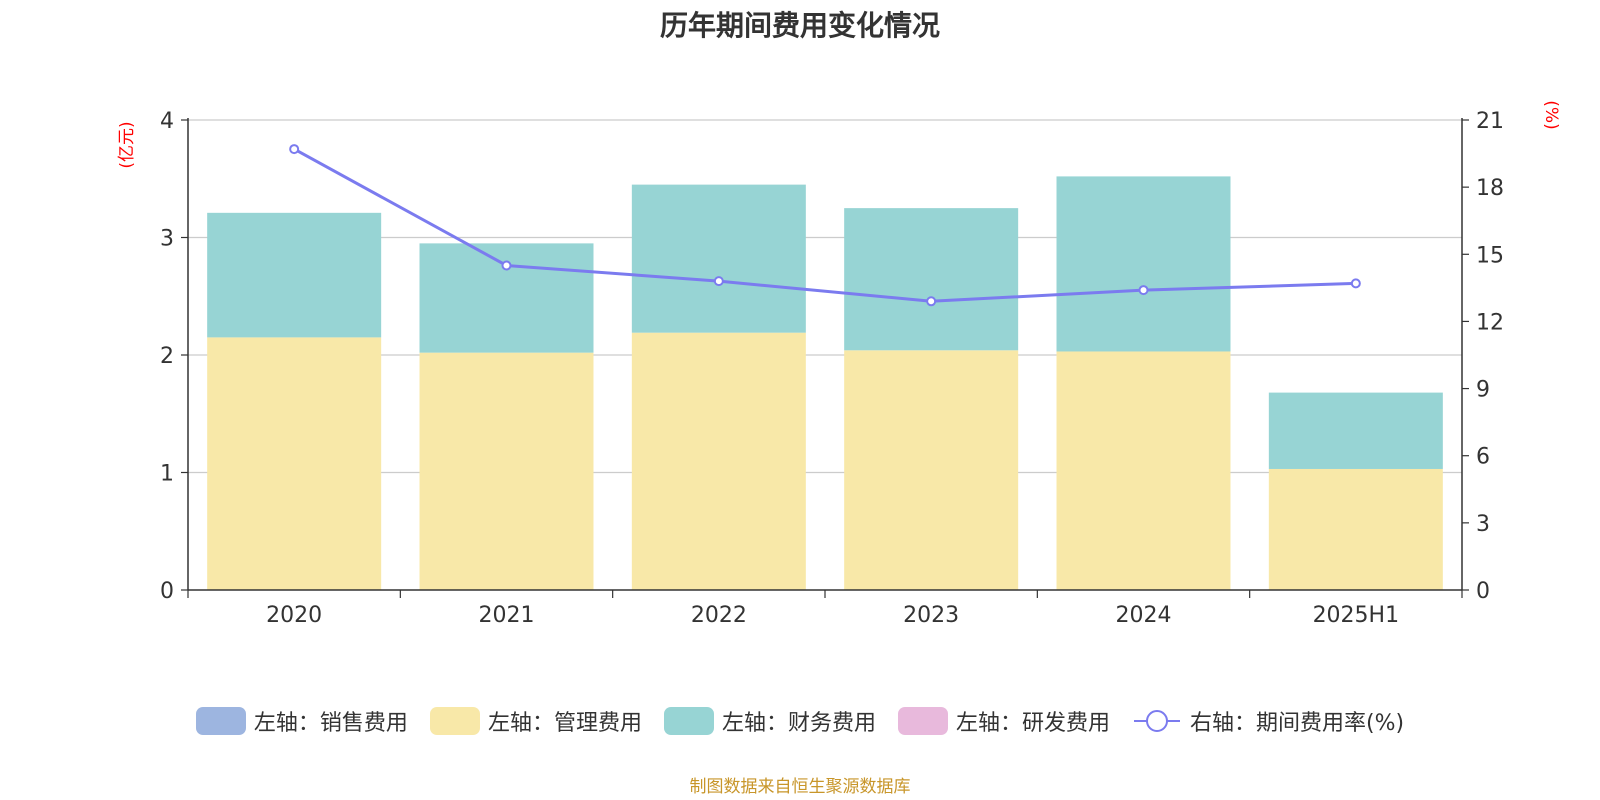  I want to click on x-axis-tick-label: 2025H1, so click(1356, 615).